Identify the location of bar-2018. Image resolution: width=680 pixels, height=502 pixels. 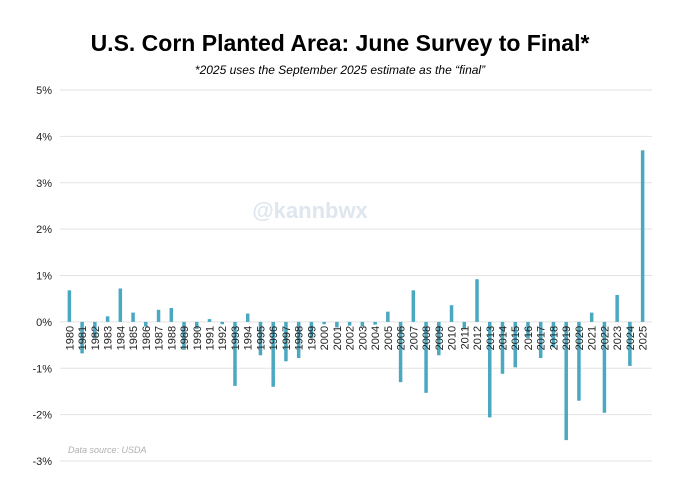
(553, 334).